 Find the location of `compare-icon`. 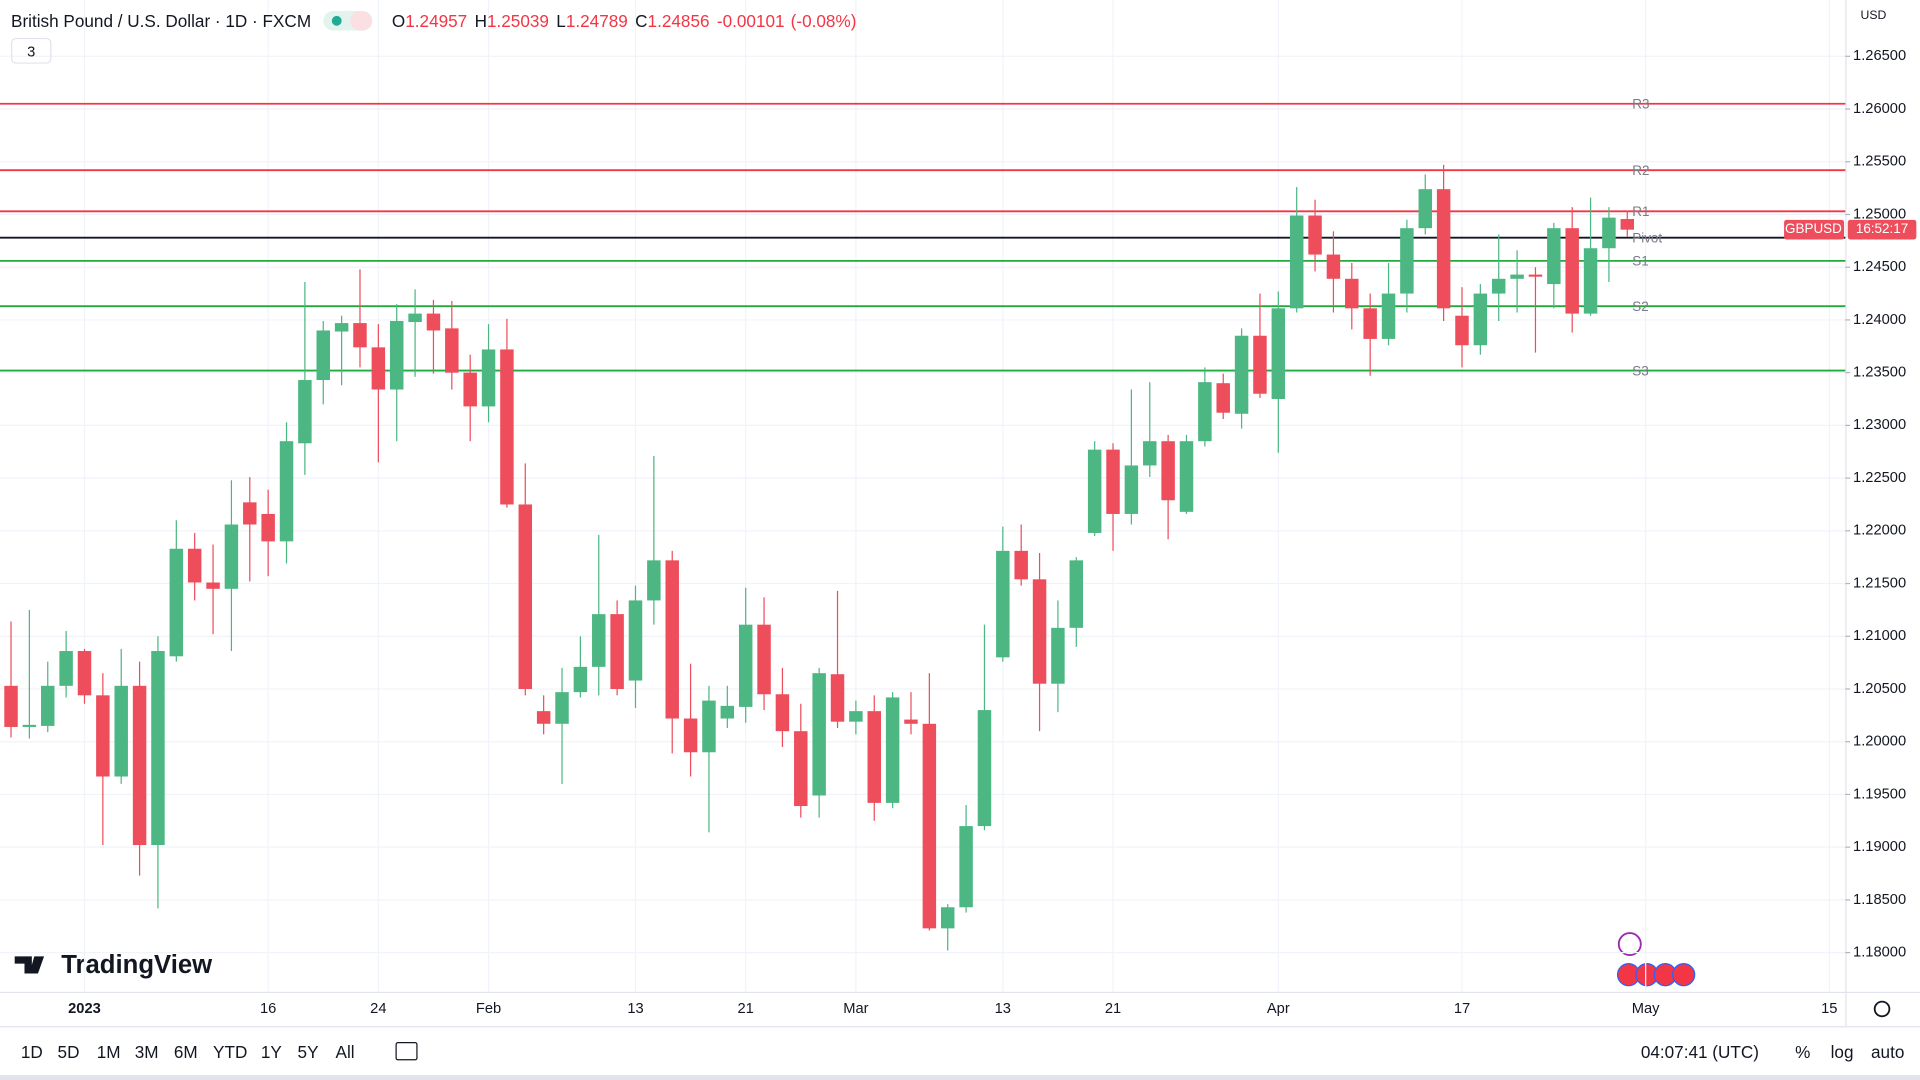

compare-icon is located at coordinates (406, 1051).